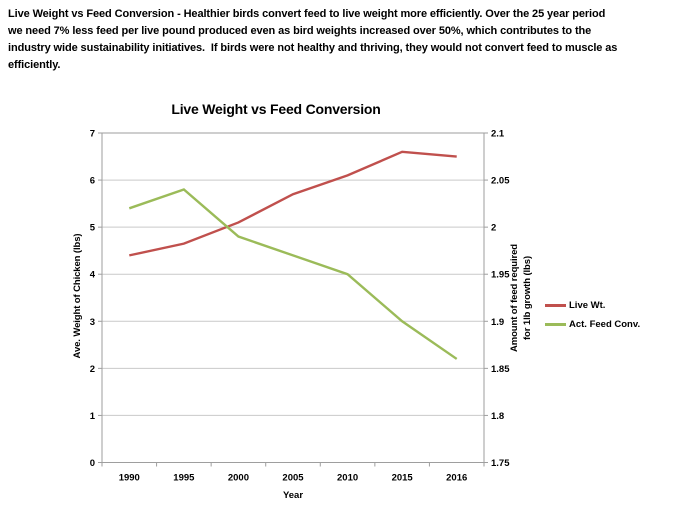 This screenshot has width=700, height=523. What do you see at coordinates (92, 134) in the screenshot?
I see `left-axis-tick-label: 7` at bounding box center [92, 134].